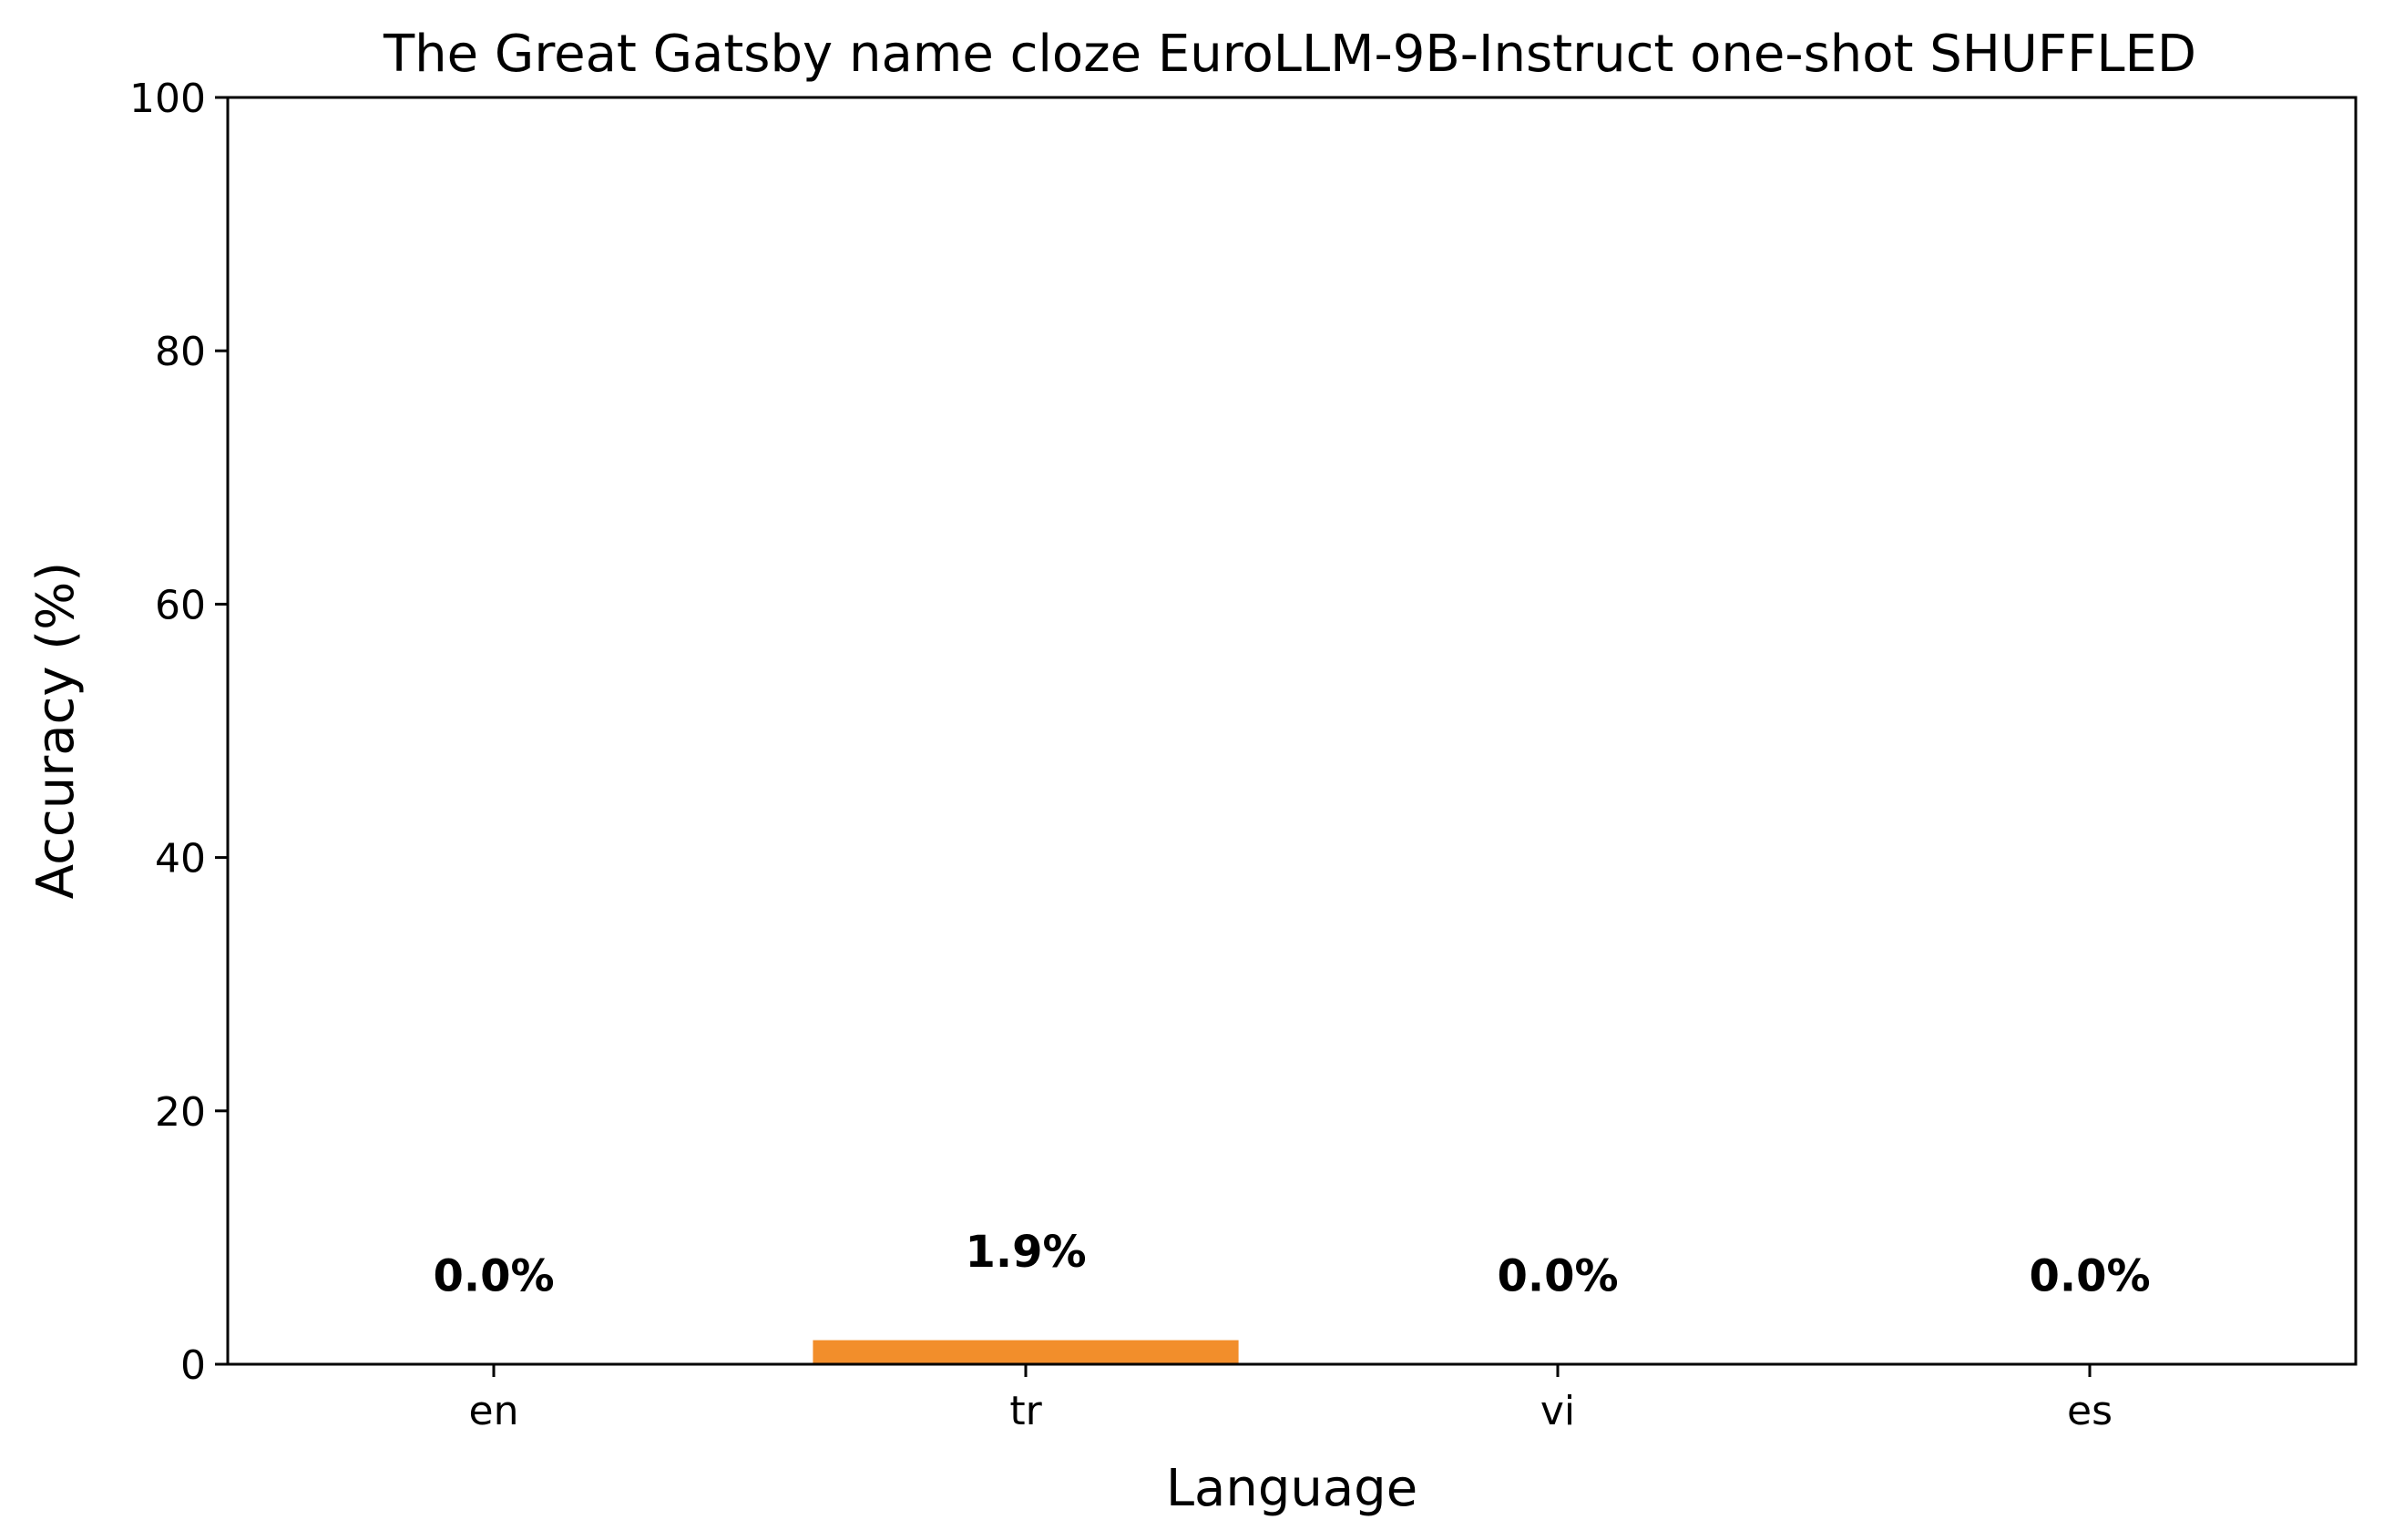 The height and width of the screenshot is (1540, 2394). Describe the element at coordinates (178, 732) in the screenshot. I see `y-axis: 0 20 40 60 80 100` at that location.